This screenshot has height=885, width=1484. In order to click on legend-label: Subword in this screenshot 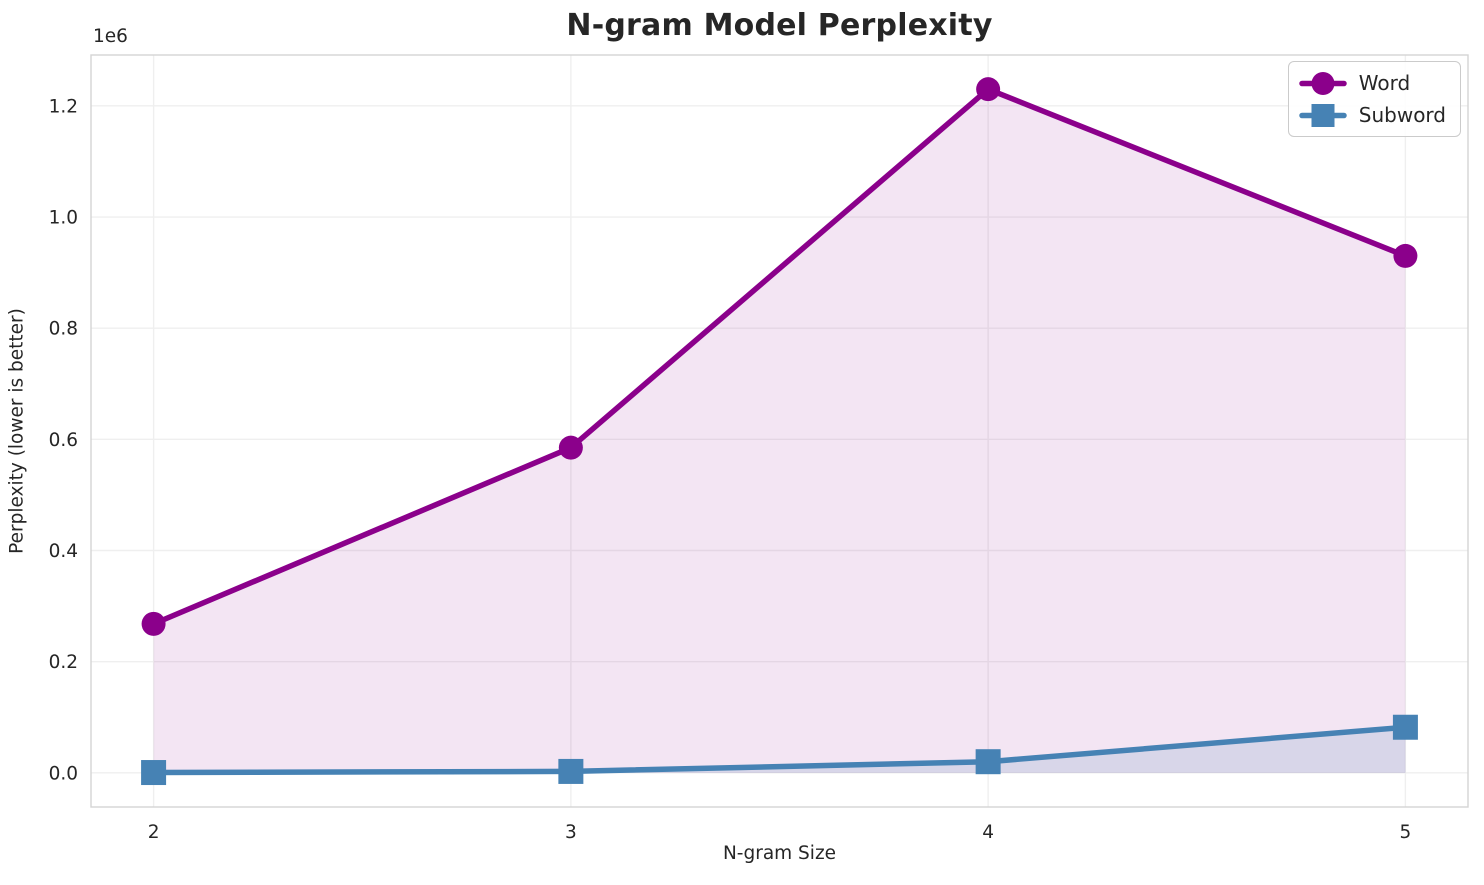, I will do `click(1402, 115)`.